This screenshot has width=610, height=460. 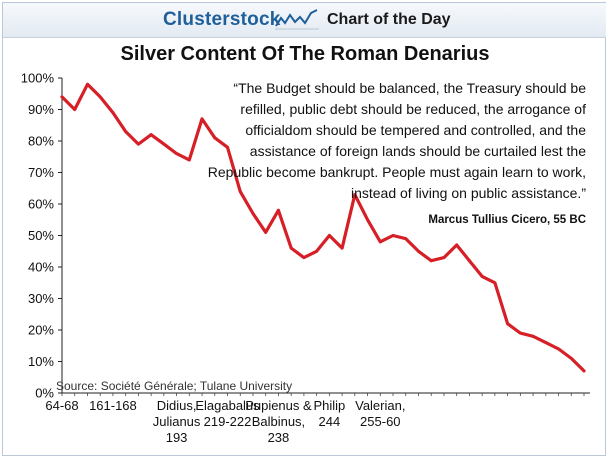 I want to click on x-tick-label: Philip 244, so click(x=329, y=413).